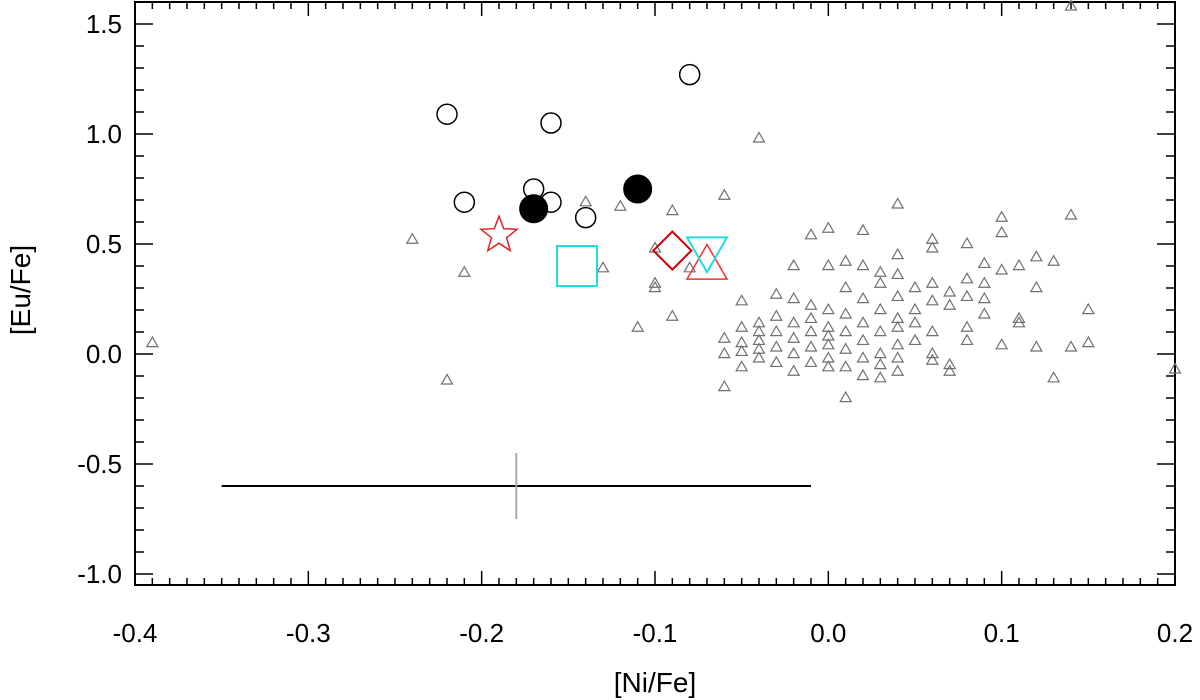 This screenshot has height=700, width=1200. Describe the element at coordinates (99, 464) in the screenshot. I see `y-tick-label: -0.5` at that location.